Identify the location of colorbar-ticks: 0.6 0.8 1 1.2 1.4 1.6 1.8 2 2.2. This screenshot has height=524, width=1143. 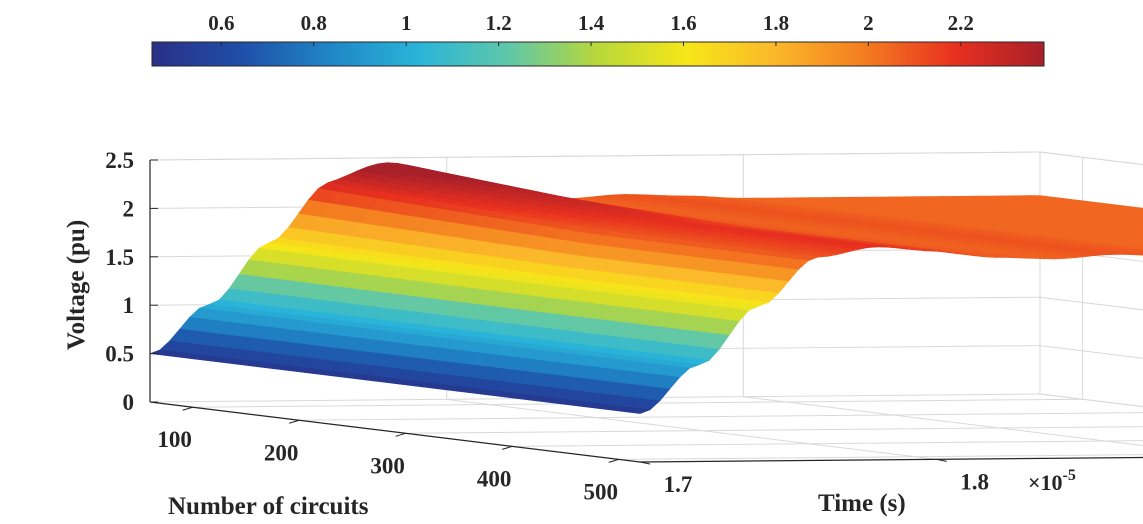
(591, 28).